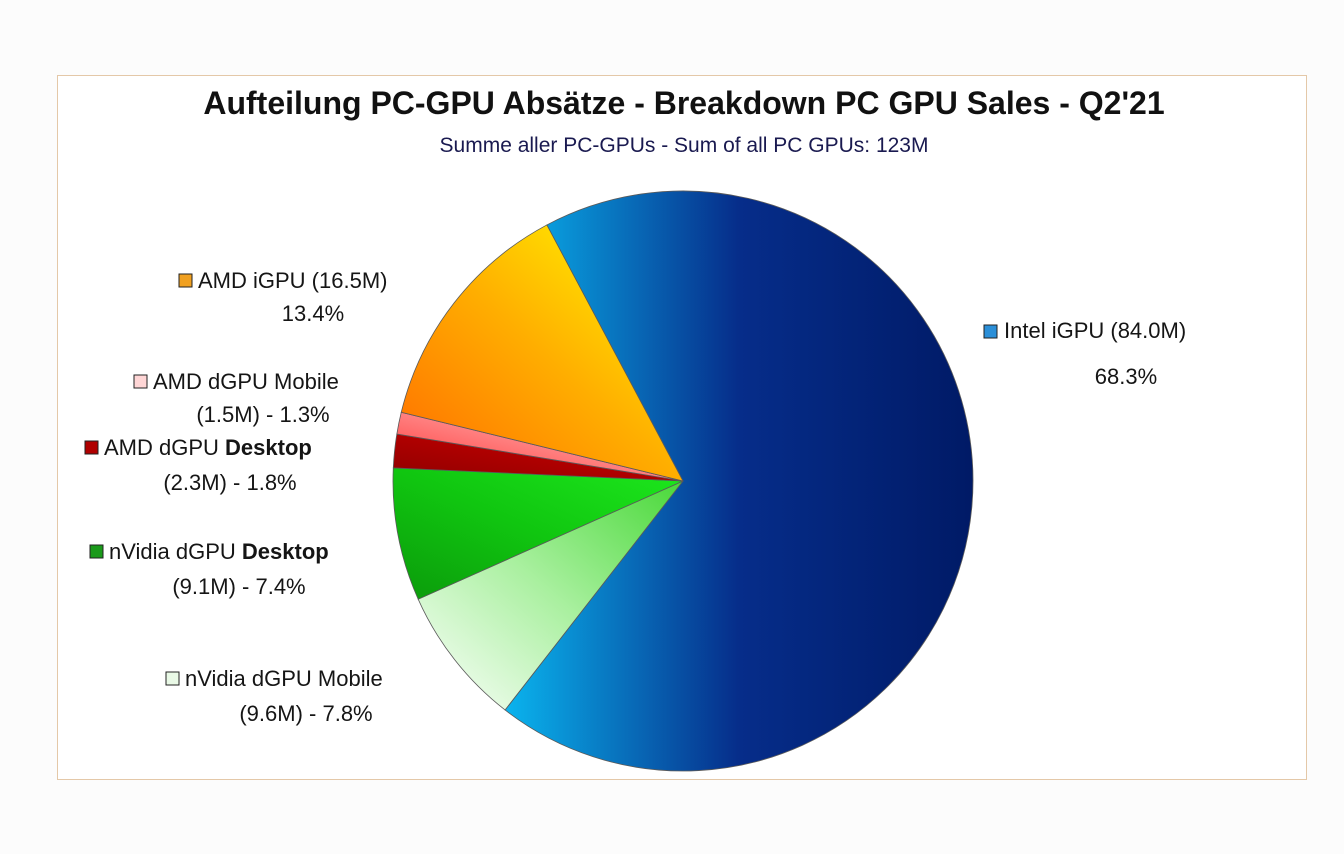 Image resolution: width=1344 pixels, height=854 pixels. I want to click on legend-swatch-amd-igpu, so click(185, 280).